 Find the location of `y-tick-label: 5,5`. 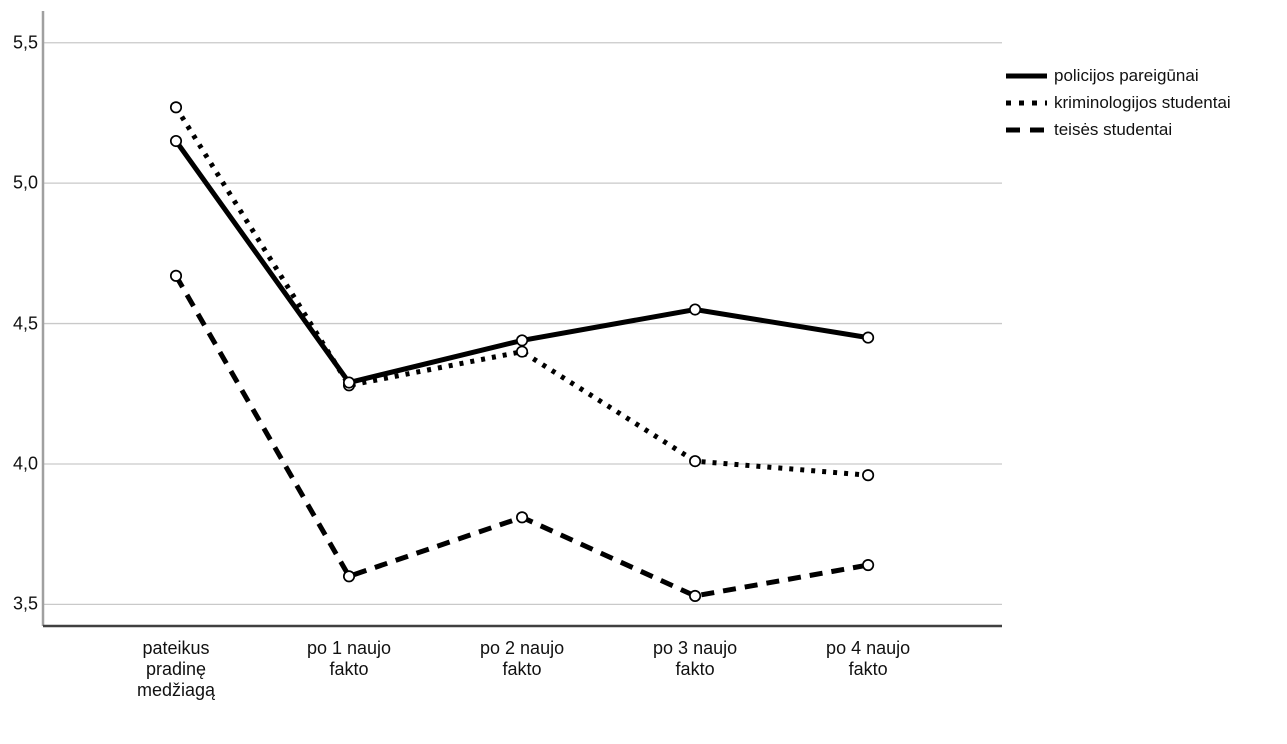

y-tick-label: 5,5 is located at coordinates (25, 42).